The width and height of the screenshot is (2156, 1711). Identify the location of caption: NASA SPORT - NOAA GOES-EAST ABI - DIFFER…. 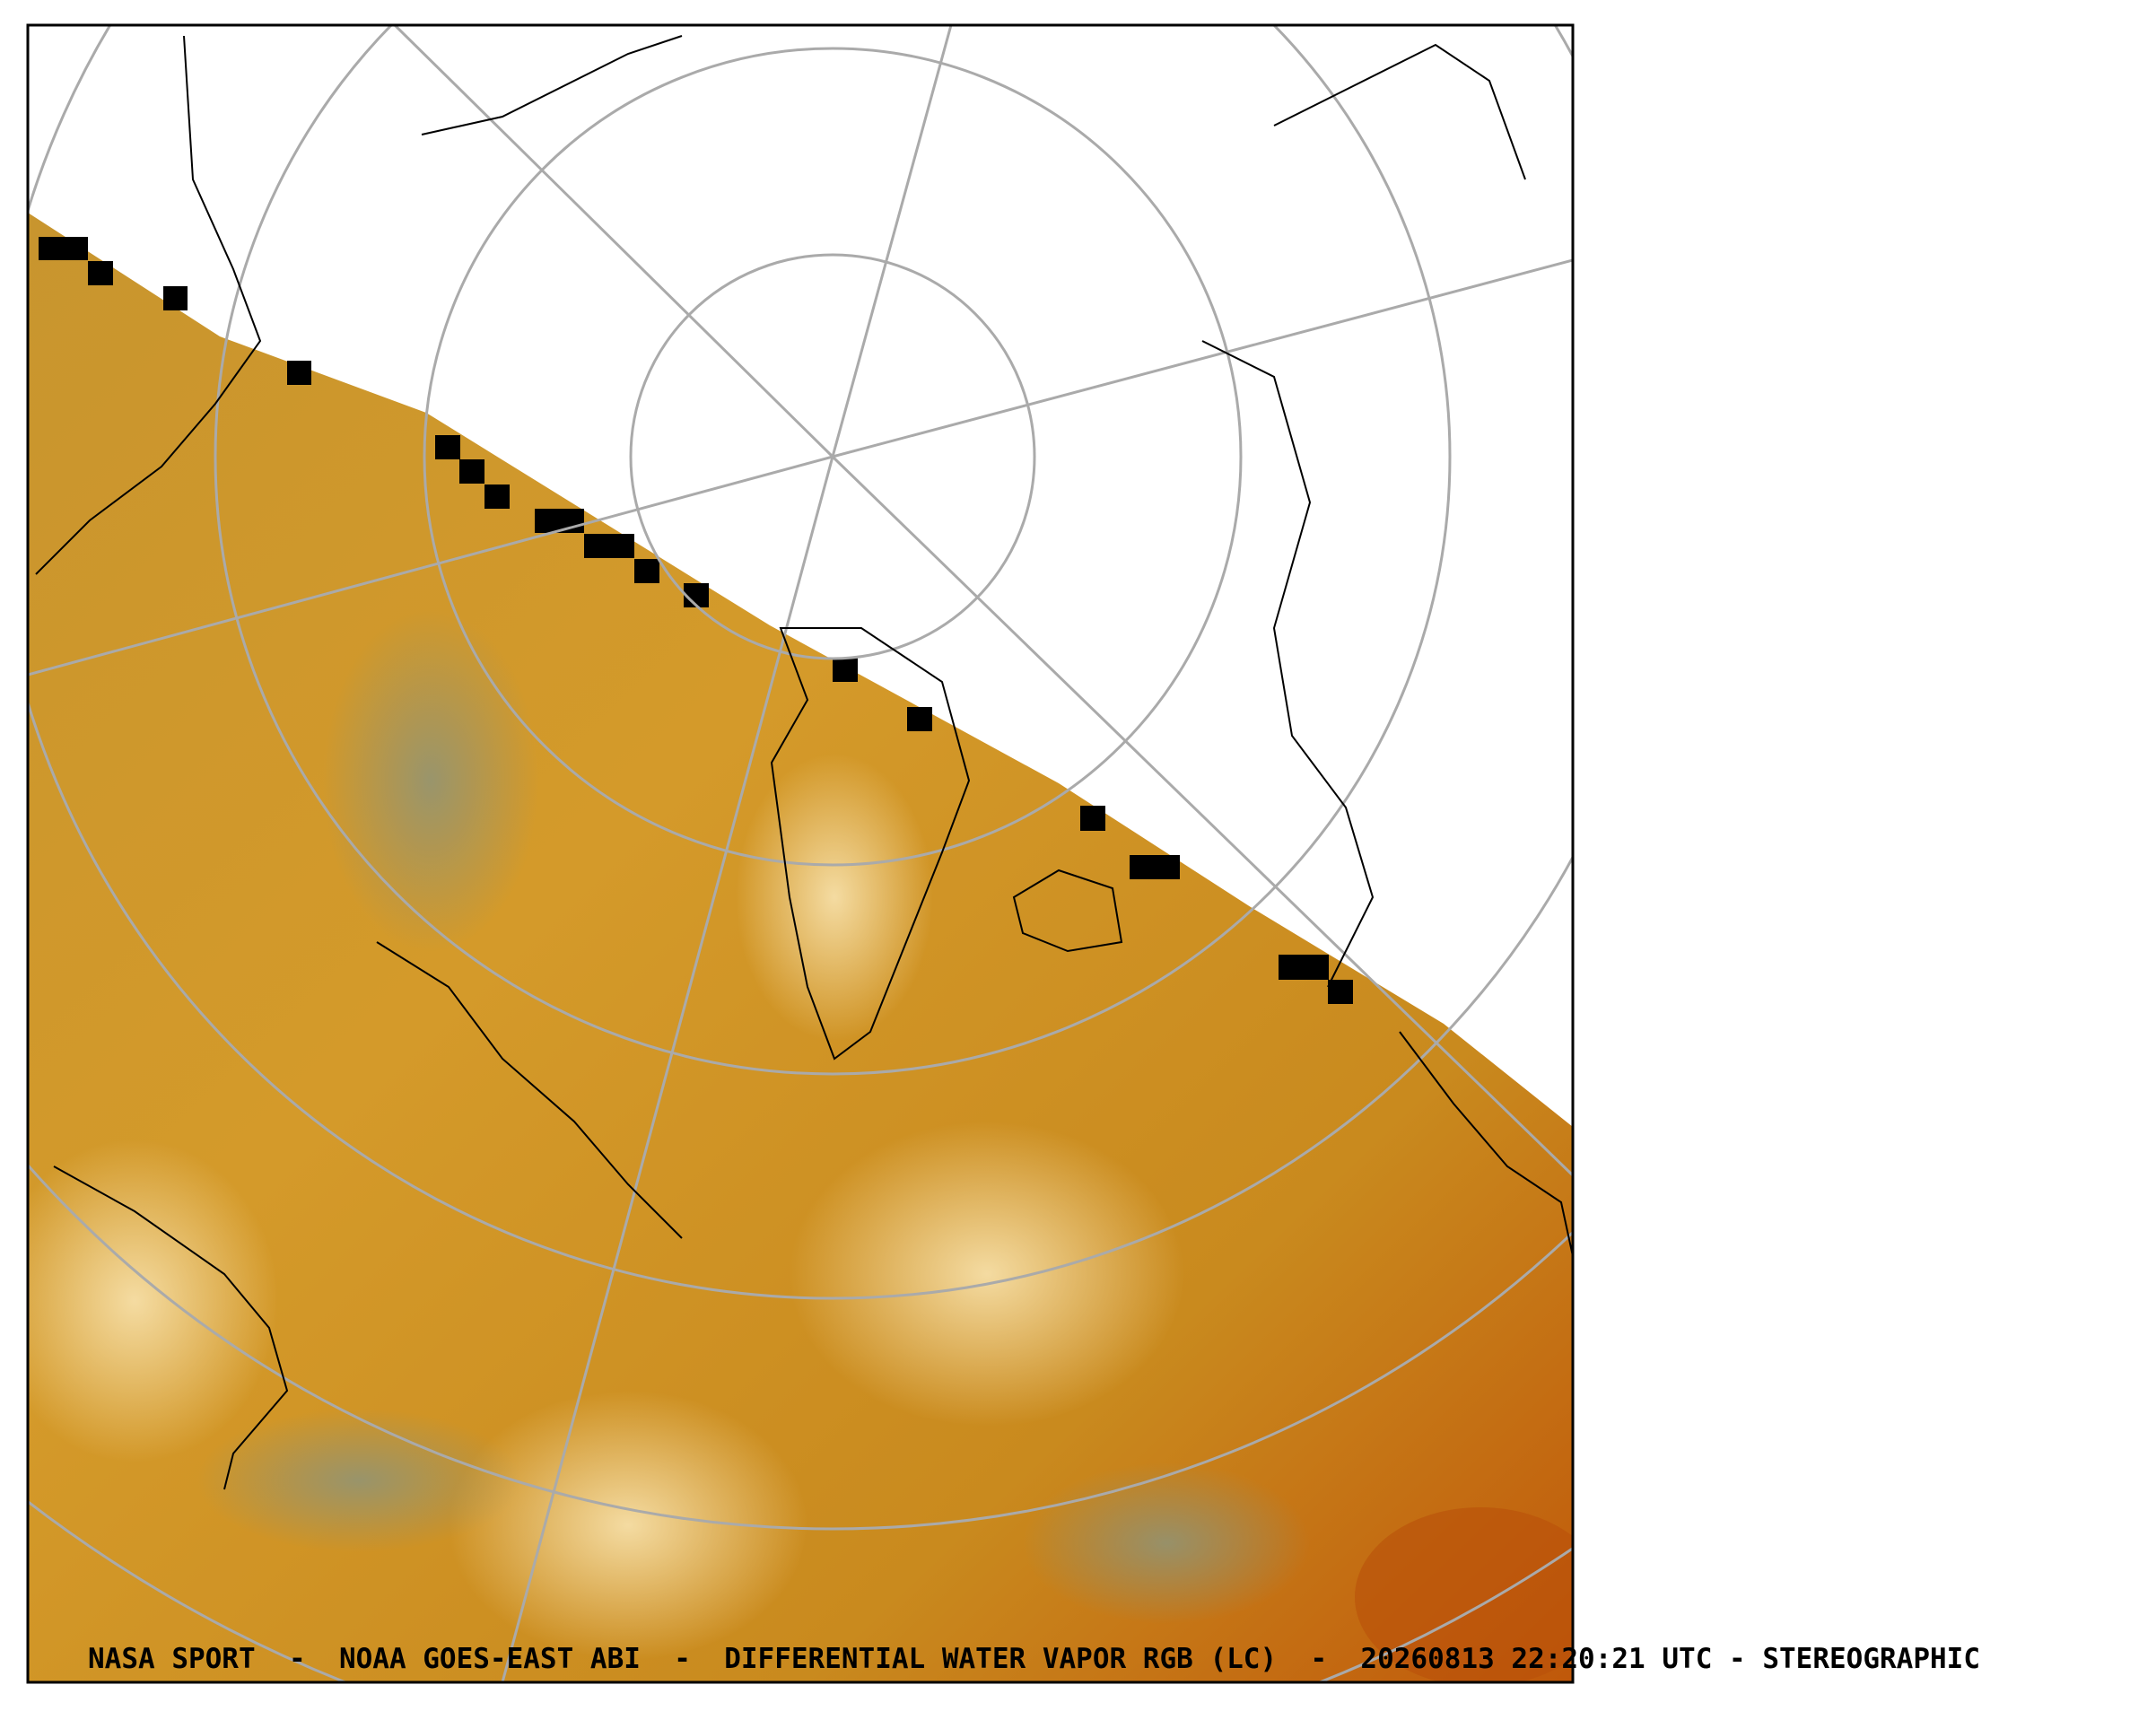
(1034, 1659).